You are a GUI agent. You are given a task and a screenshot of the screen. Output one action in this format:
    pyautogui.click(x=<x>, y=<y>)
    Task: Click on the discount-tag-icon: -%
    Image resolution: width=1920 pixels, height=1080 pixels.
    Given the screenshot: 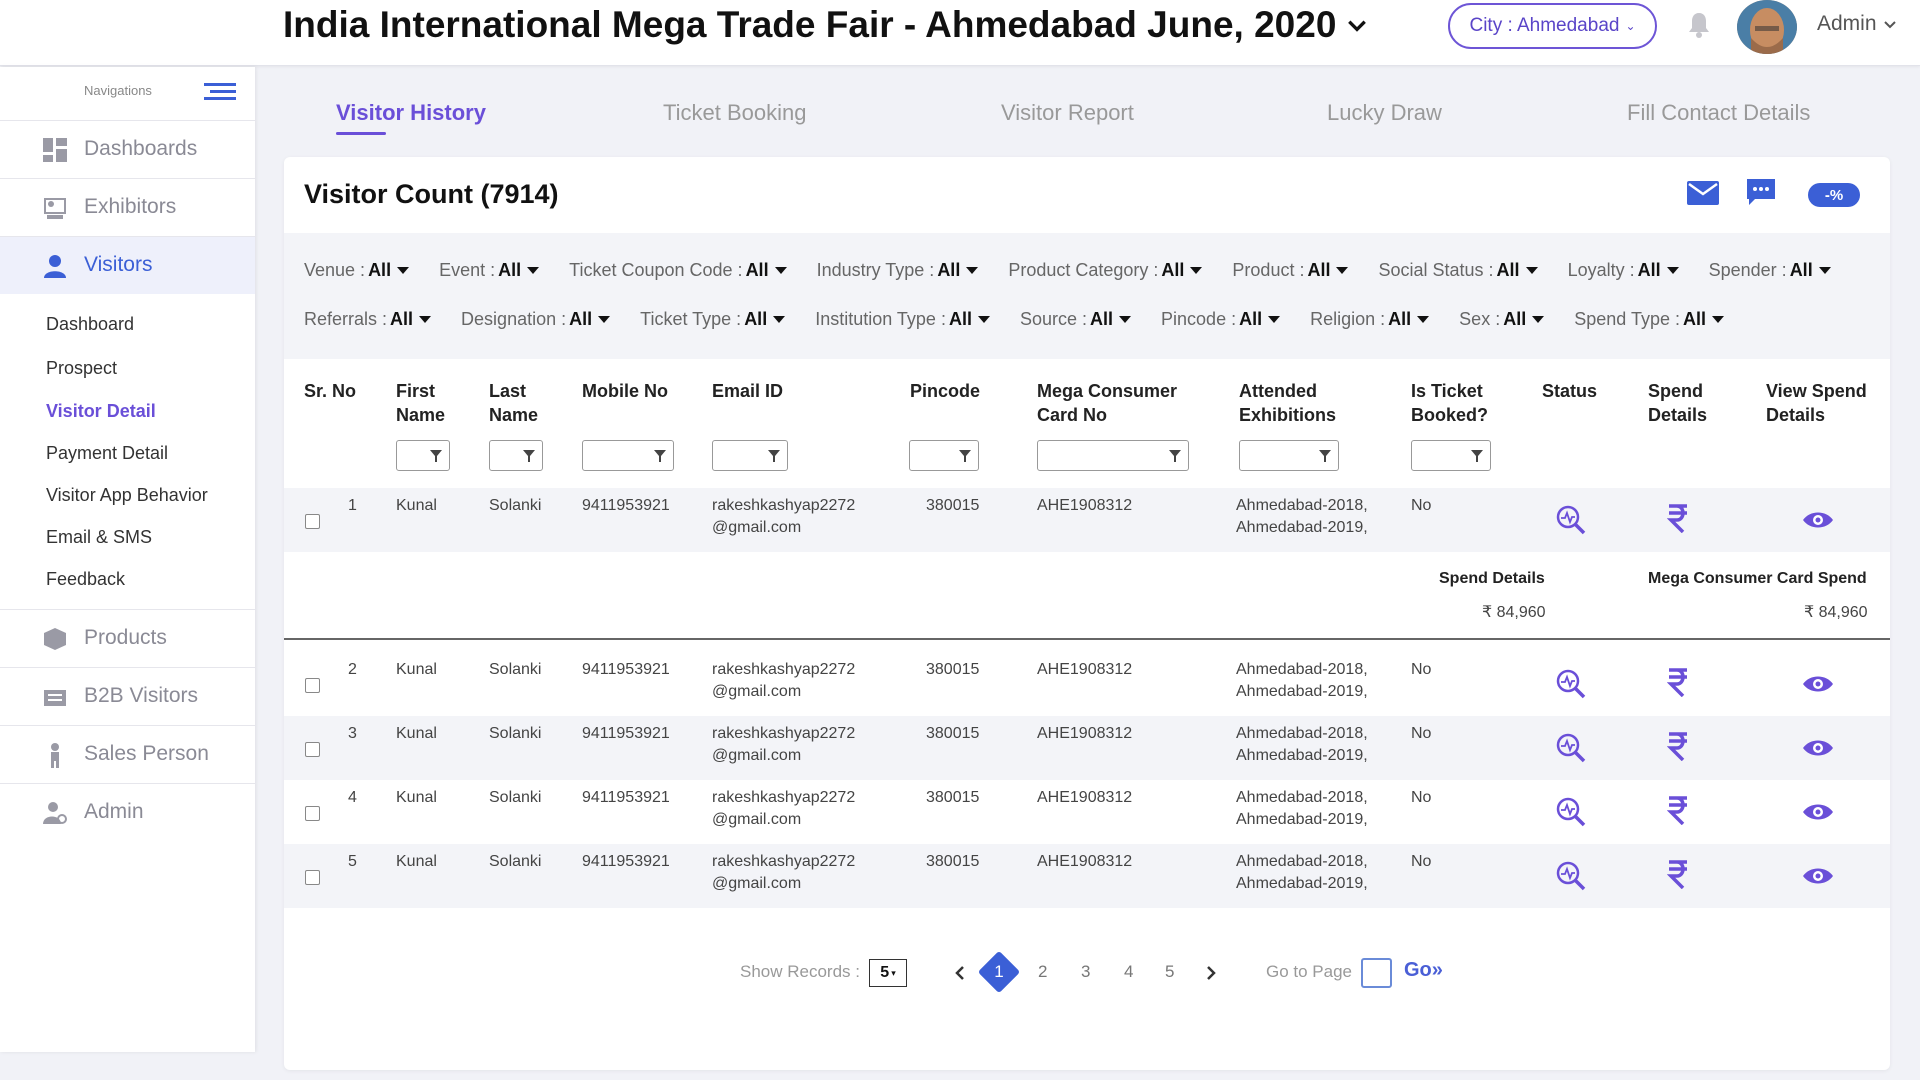 What is the action you would take?
    pyautogui.click(x=1834, y=195)
    